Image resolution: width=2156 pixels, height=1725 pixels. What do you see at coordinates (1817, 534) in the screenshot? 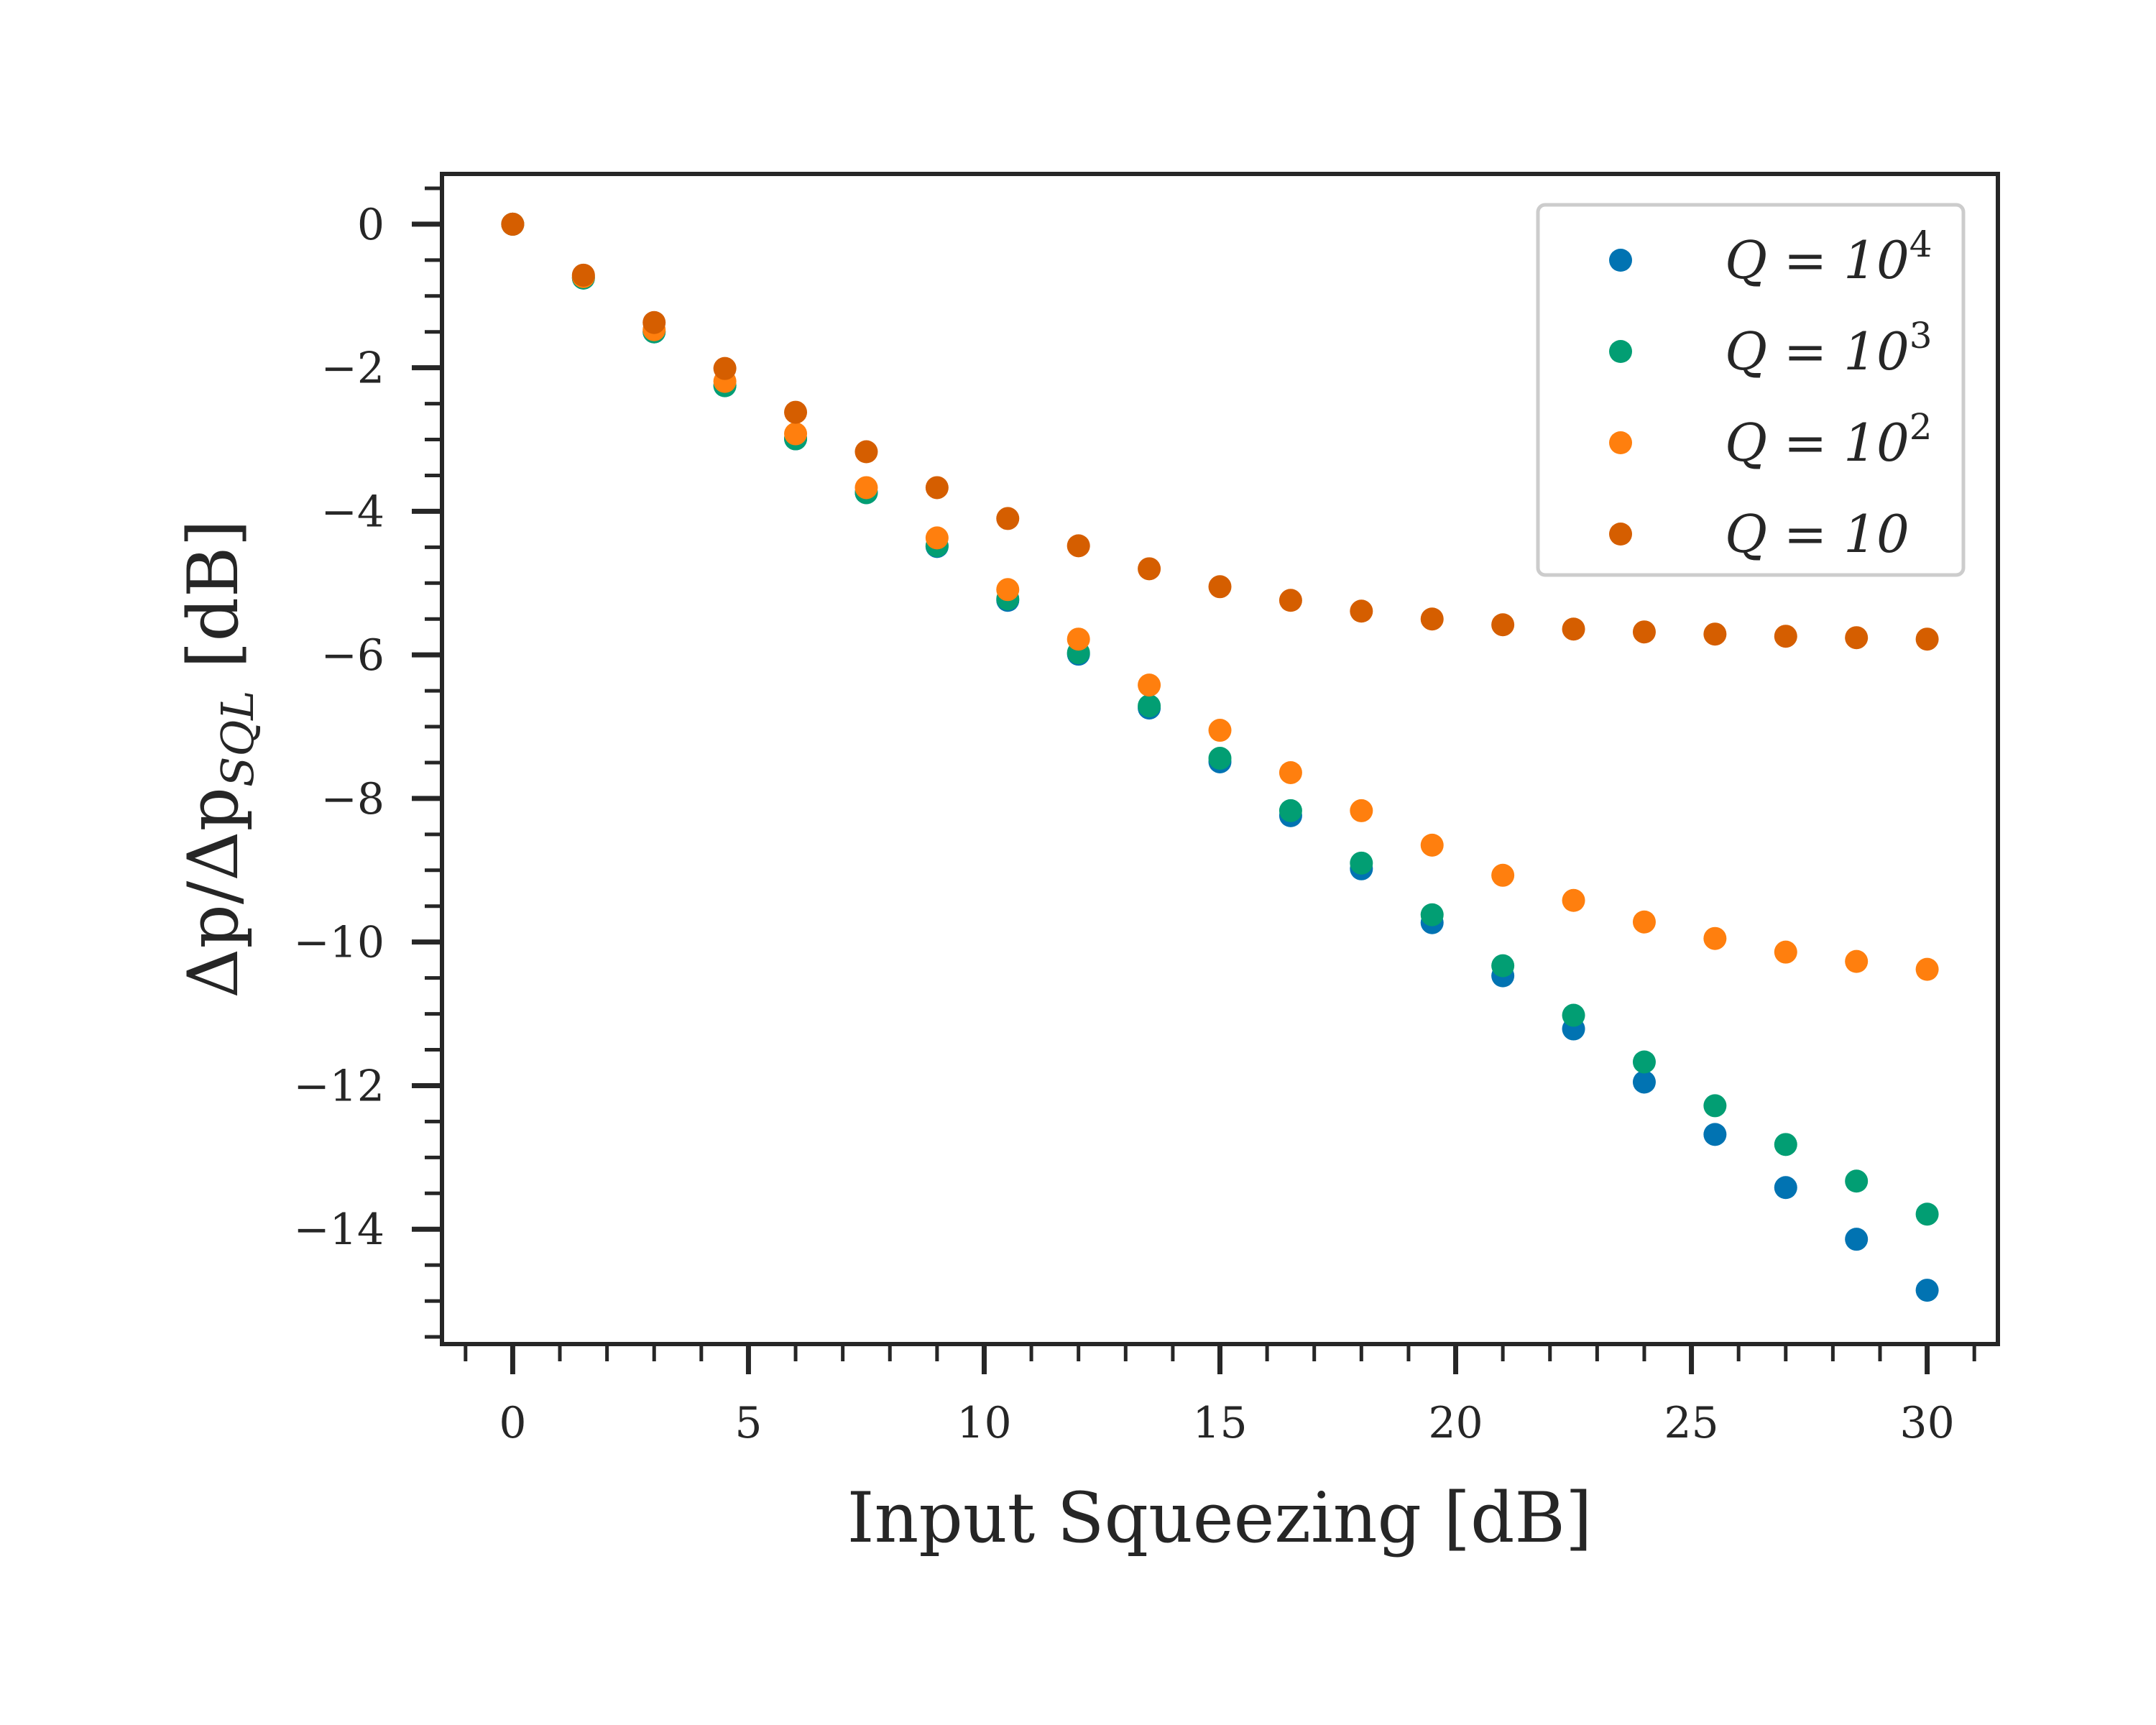
I see `legend-label: Q = 10` at bounding box center [1817, 534].